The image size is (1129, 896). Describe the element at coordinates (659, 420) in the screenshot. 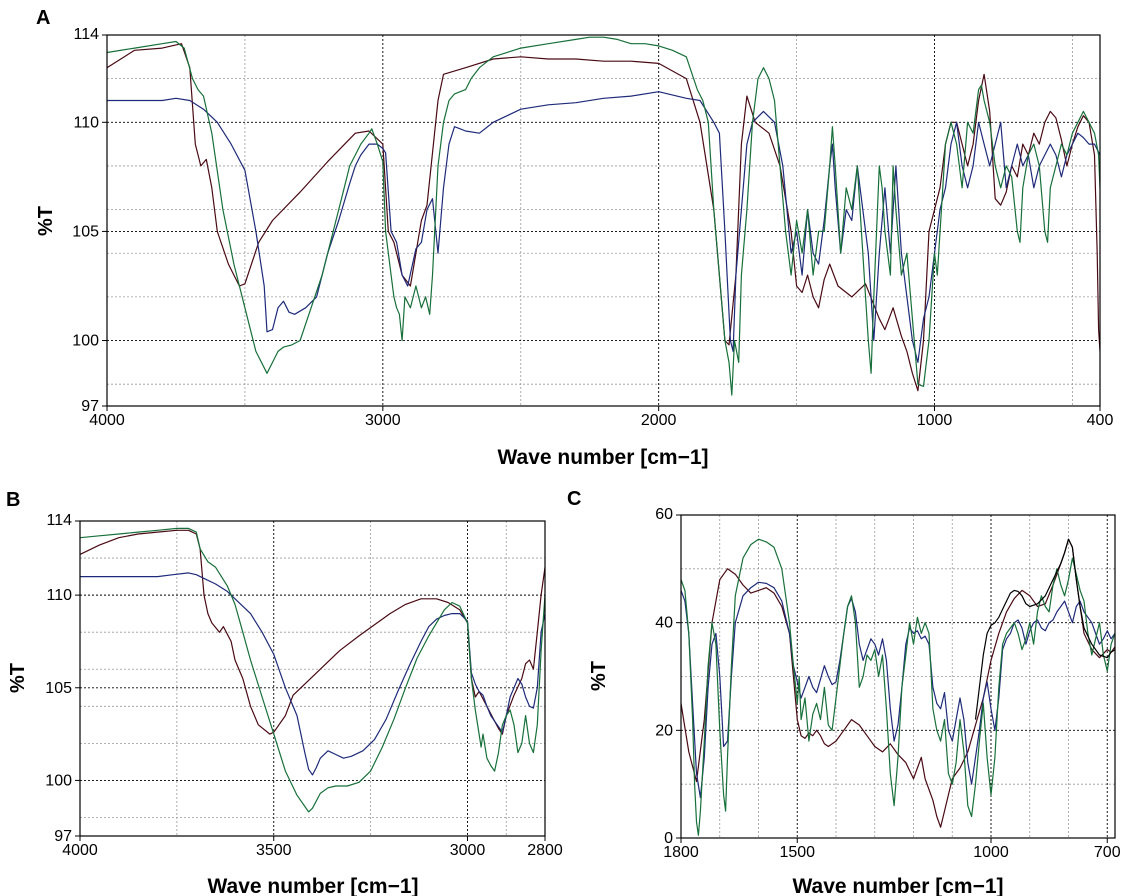

I see `x-tick-label: 2000` at that location.